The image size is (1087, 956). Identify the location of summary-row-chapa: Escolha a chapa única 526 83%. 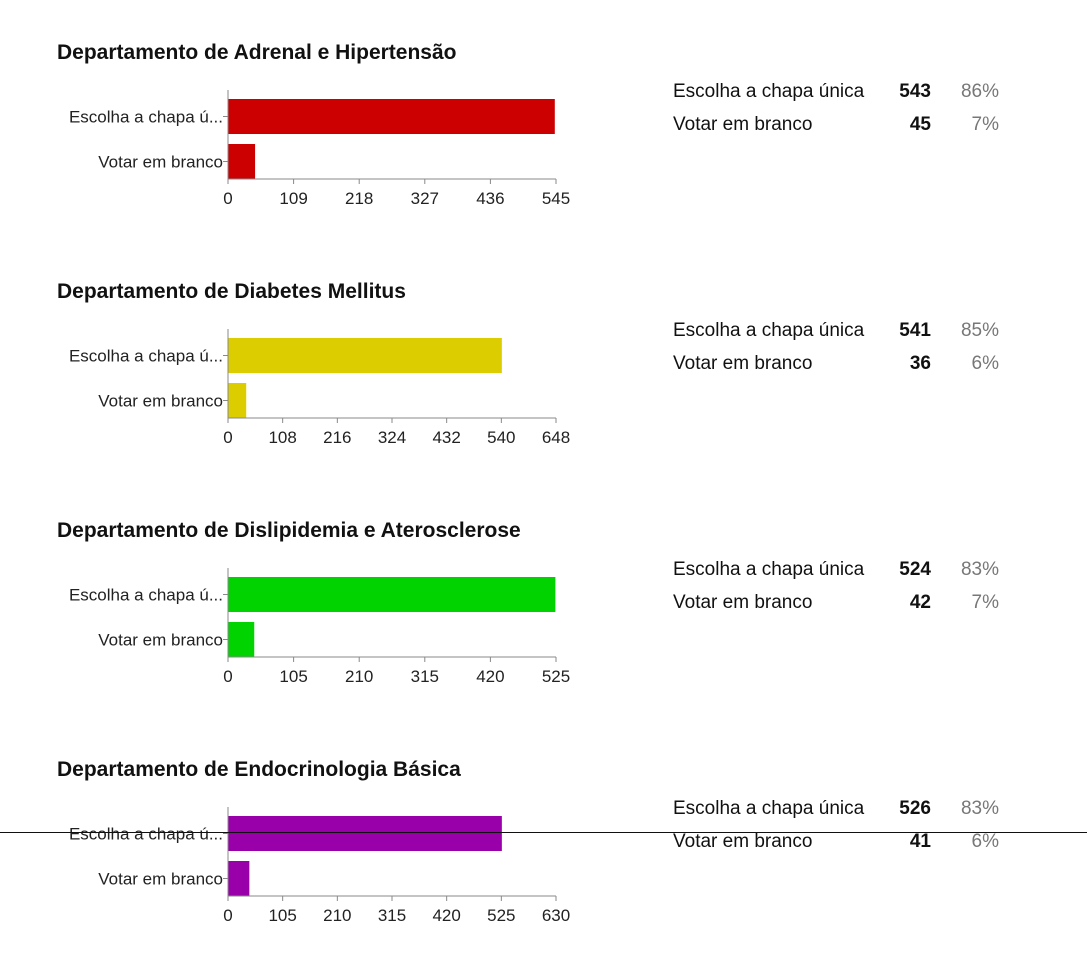
(843, 814).